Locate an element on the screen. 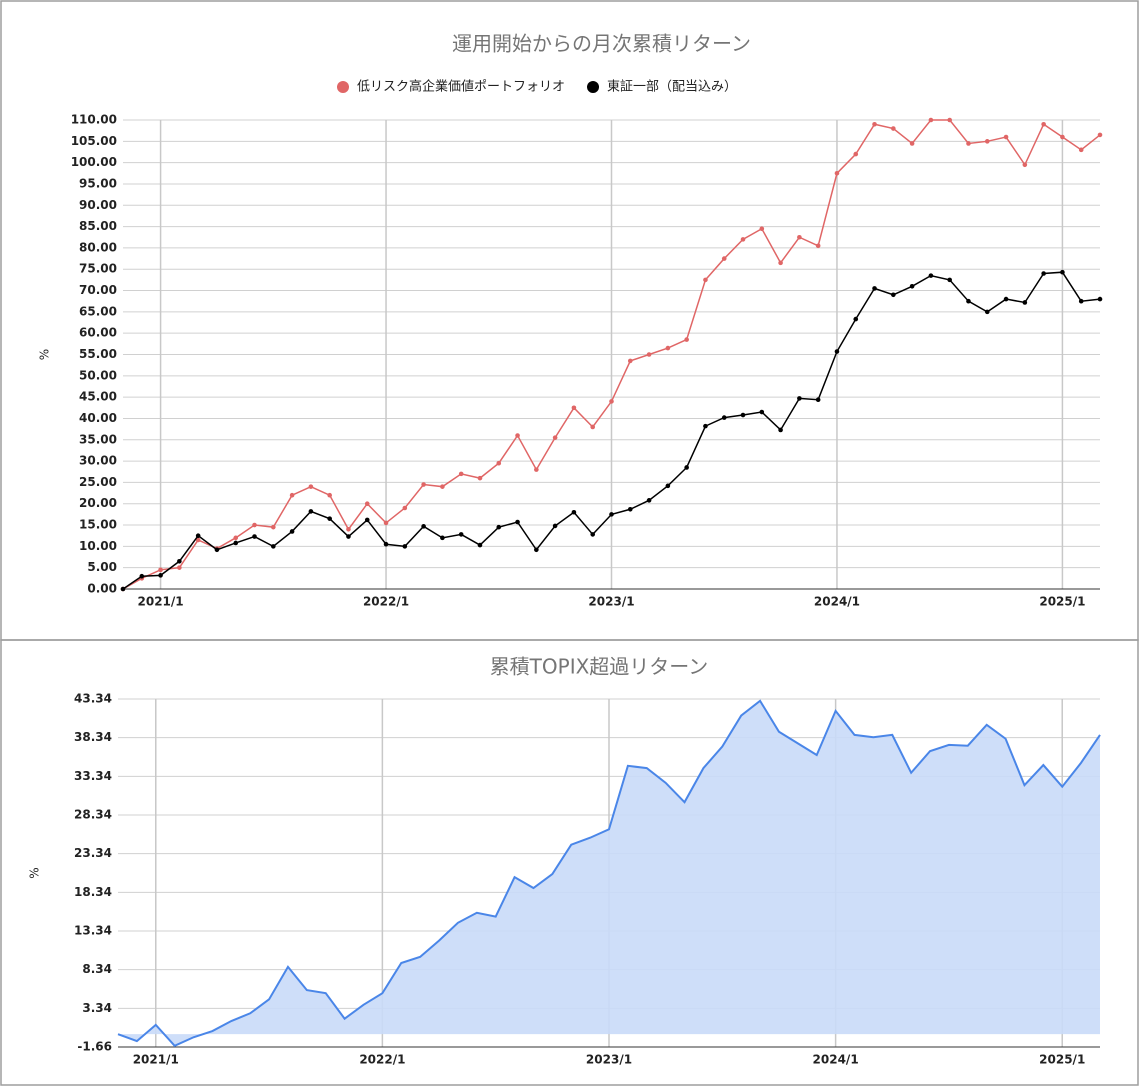 The width and height of the screenshot is (1143, 1092). legend-label: 低リスク高企業価値ポートフォリオ is located at coordinates (461, 87).